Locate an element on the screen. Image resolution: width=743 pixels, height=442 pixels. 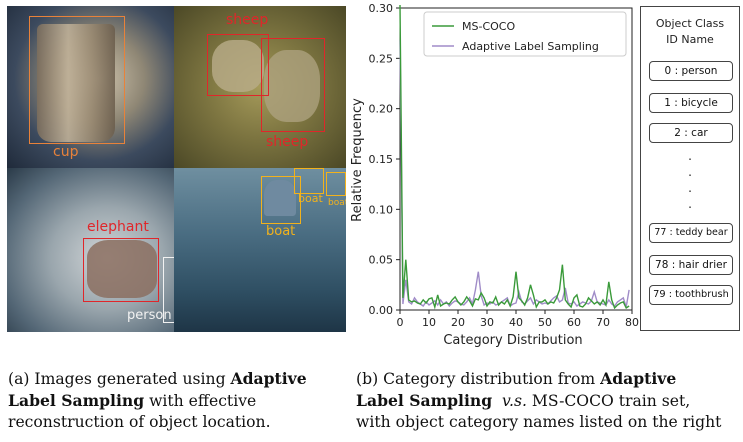
caption-left-text-3: reconstruction of object location. is located at coordinates (139, 422).